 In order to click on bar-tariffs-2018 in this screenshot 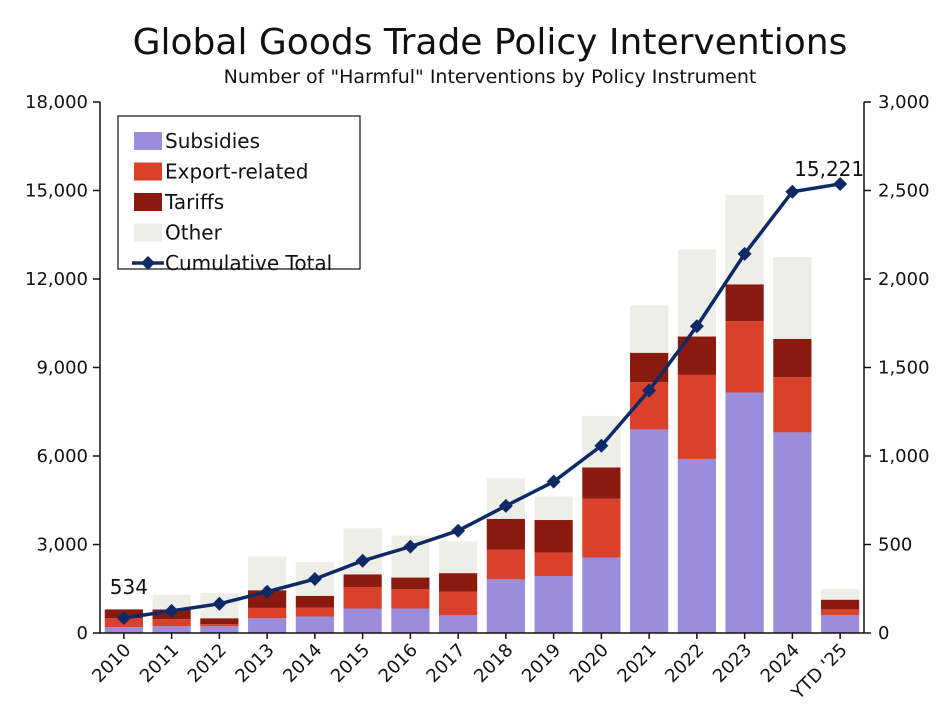, I will do `click(505, 534)`.